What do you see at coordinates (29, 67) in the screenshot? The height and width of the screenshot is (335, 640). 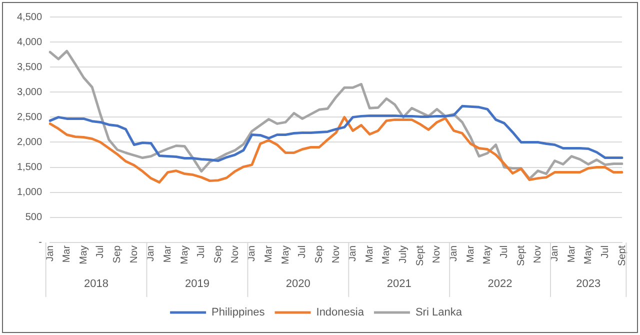 I see `y-tick-label: 3,500` at bounding box center [29, 67].